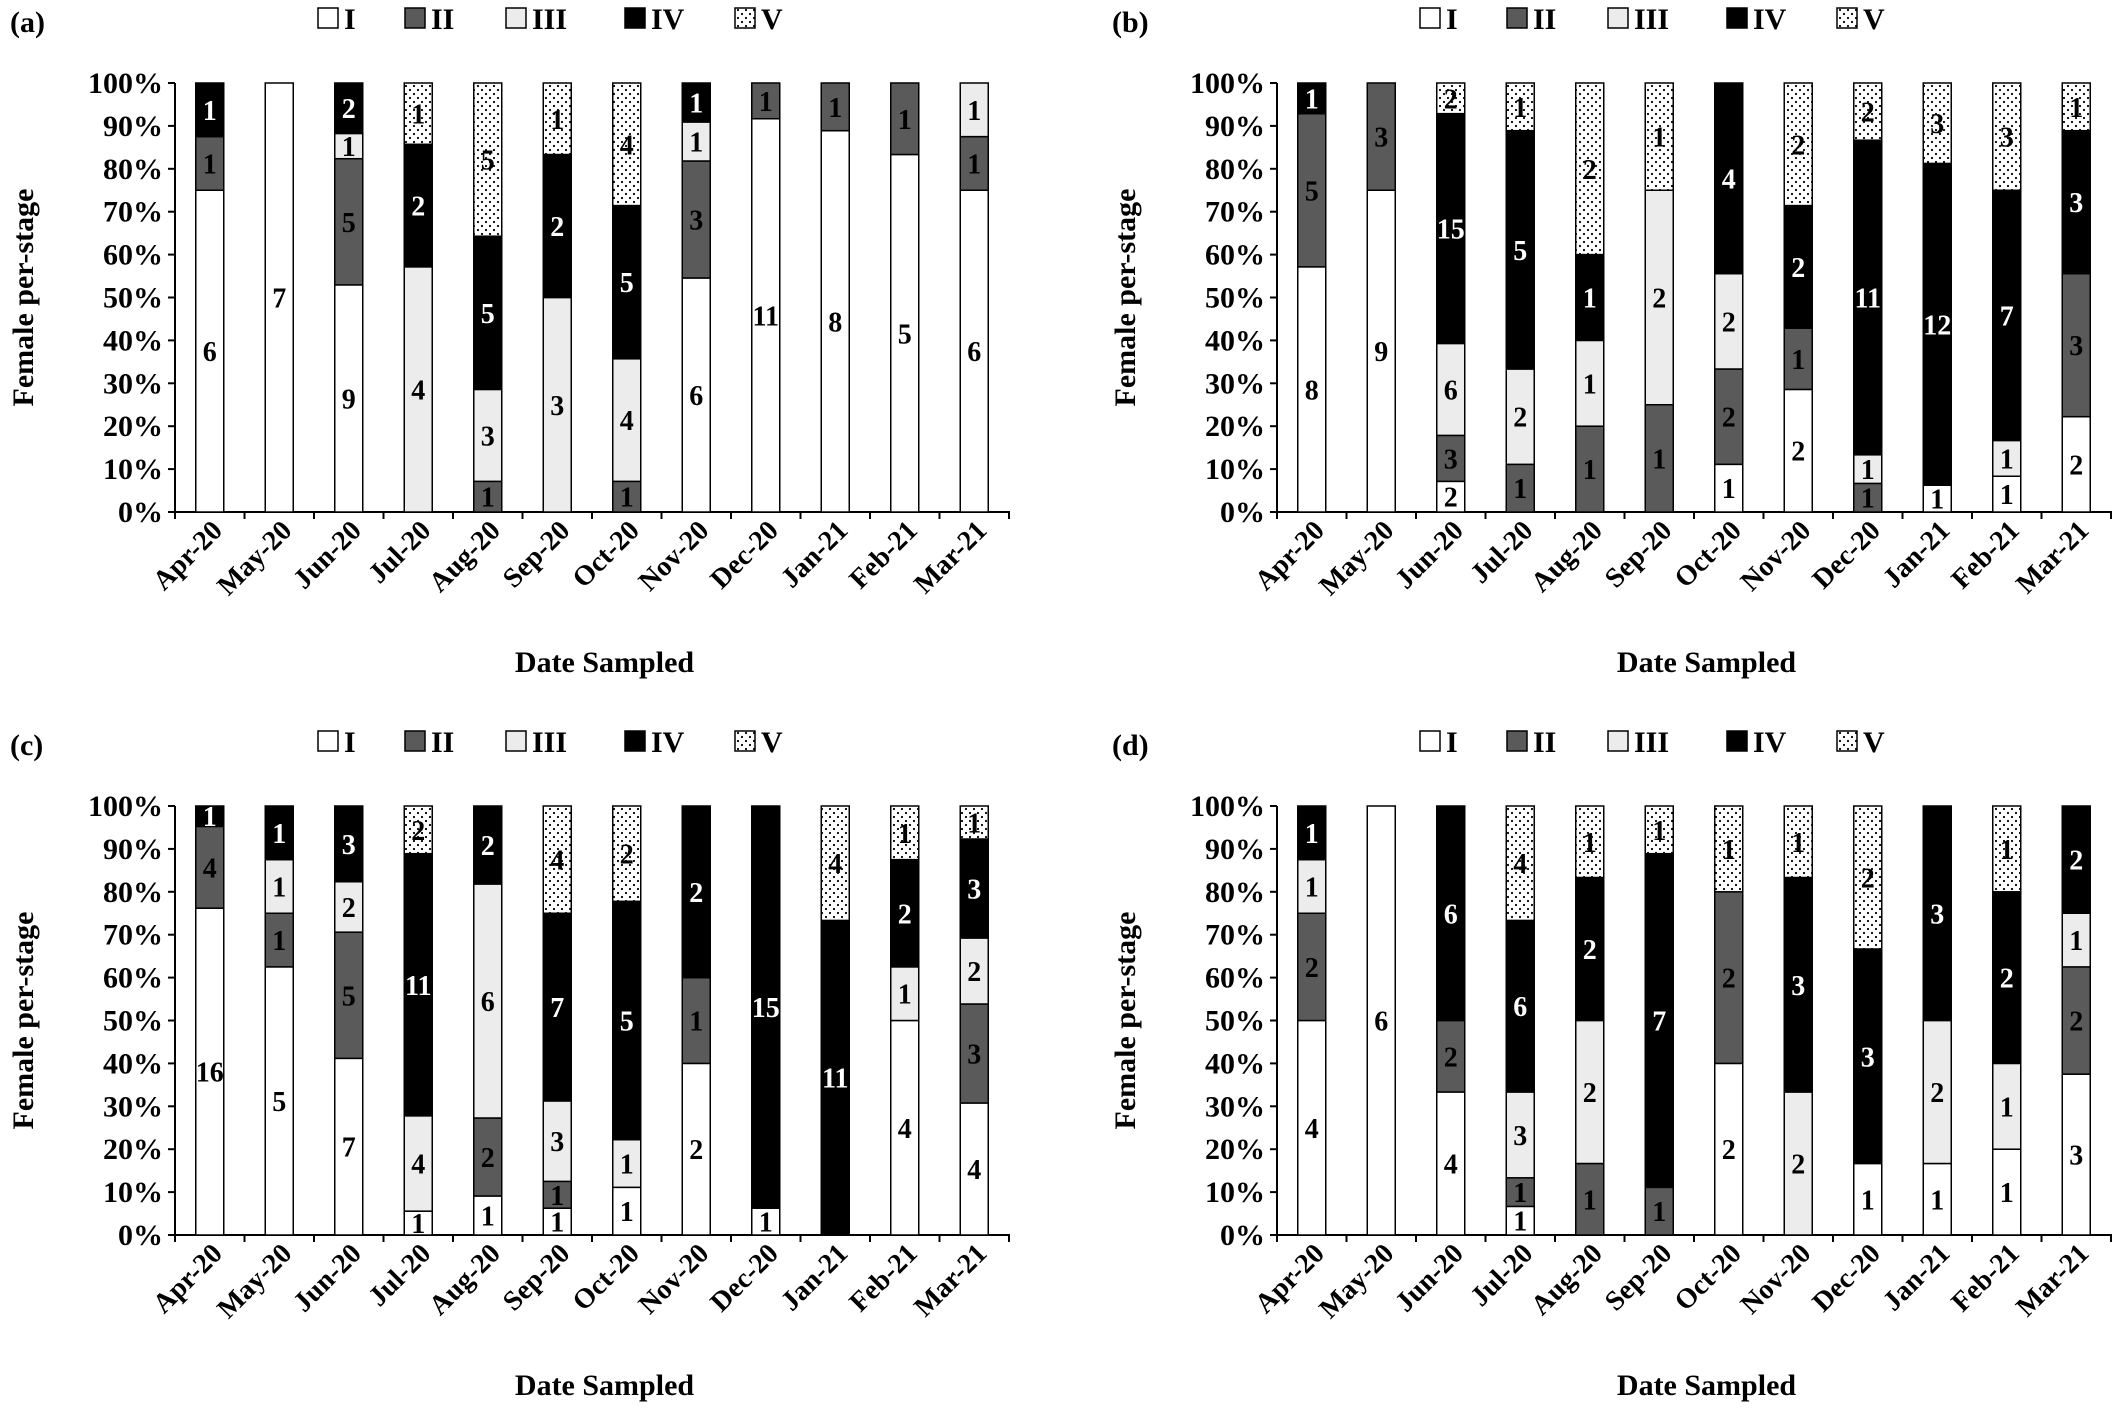 The width and height of the screenshot is (2128, 1409). I want to click on y-tick-label: 80%, so click(1235, 169).